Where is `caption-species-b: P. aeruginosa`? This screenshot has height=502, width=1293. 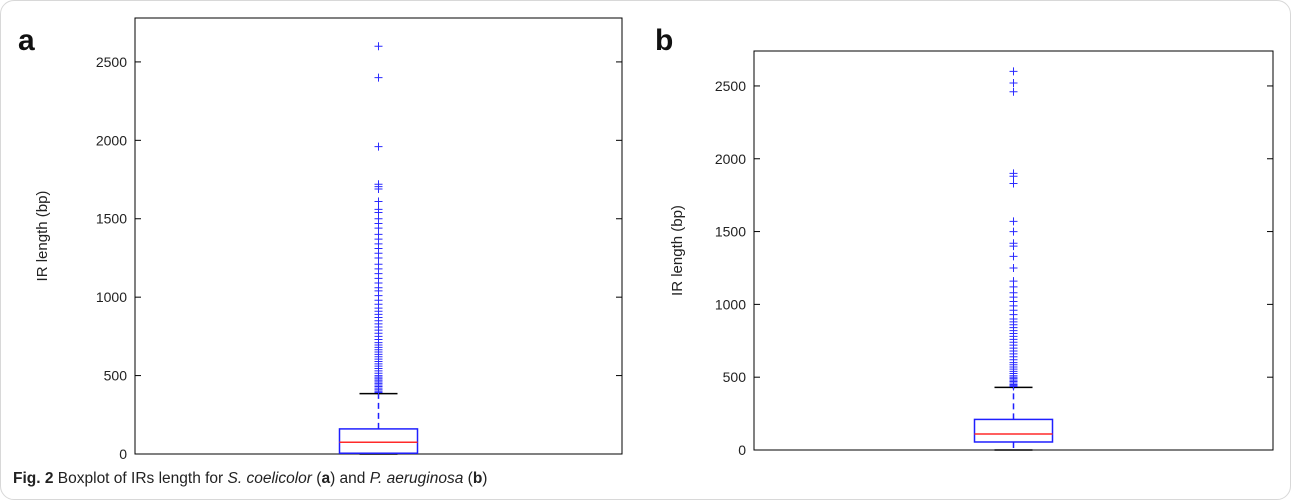
caption-species-b: P. aeruginosa is located at coordinates (416, 478).